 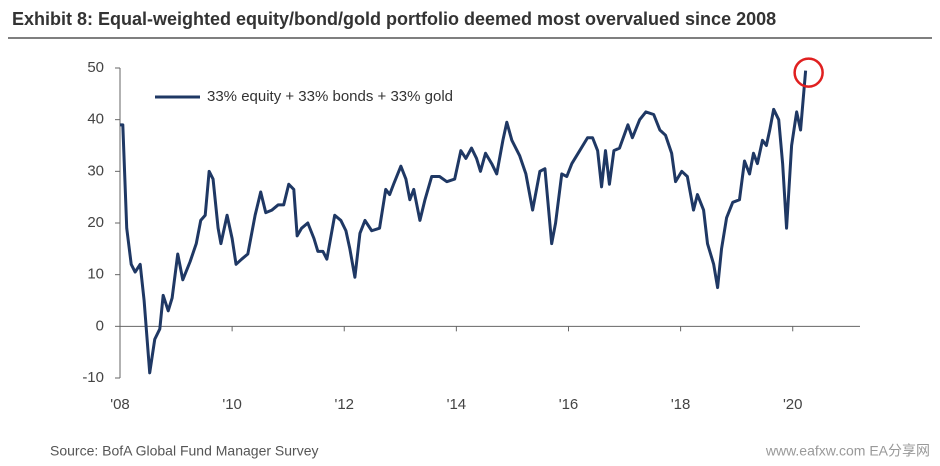 I want to click on watermark: www.eafxw.com EA分享网, so click(x=847, y=451).